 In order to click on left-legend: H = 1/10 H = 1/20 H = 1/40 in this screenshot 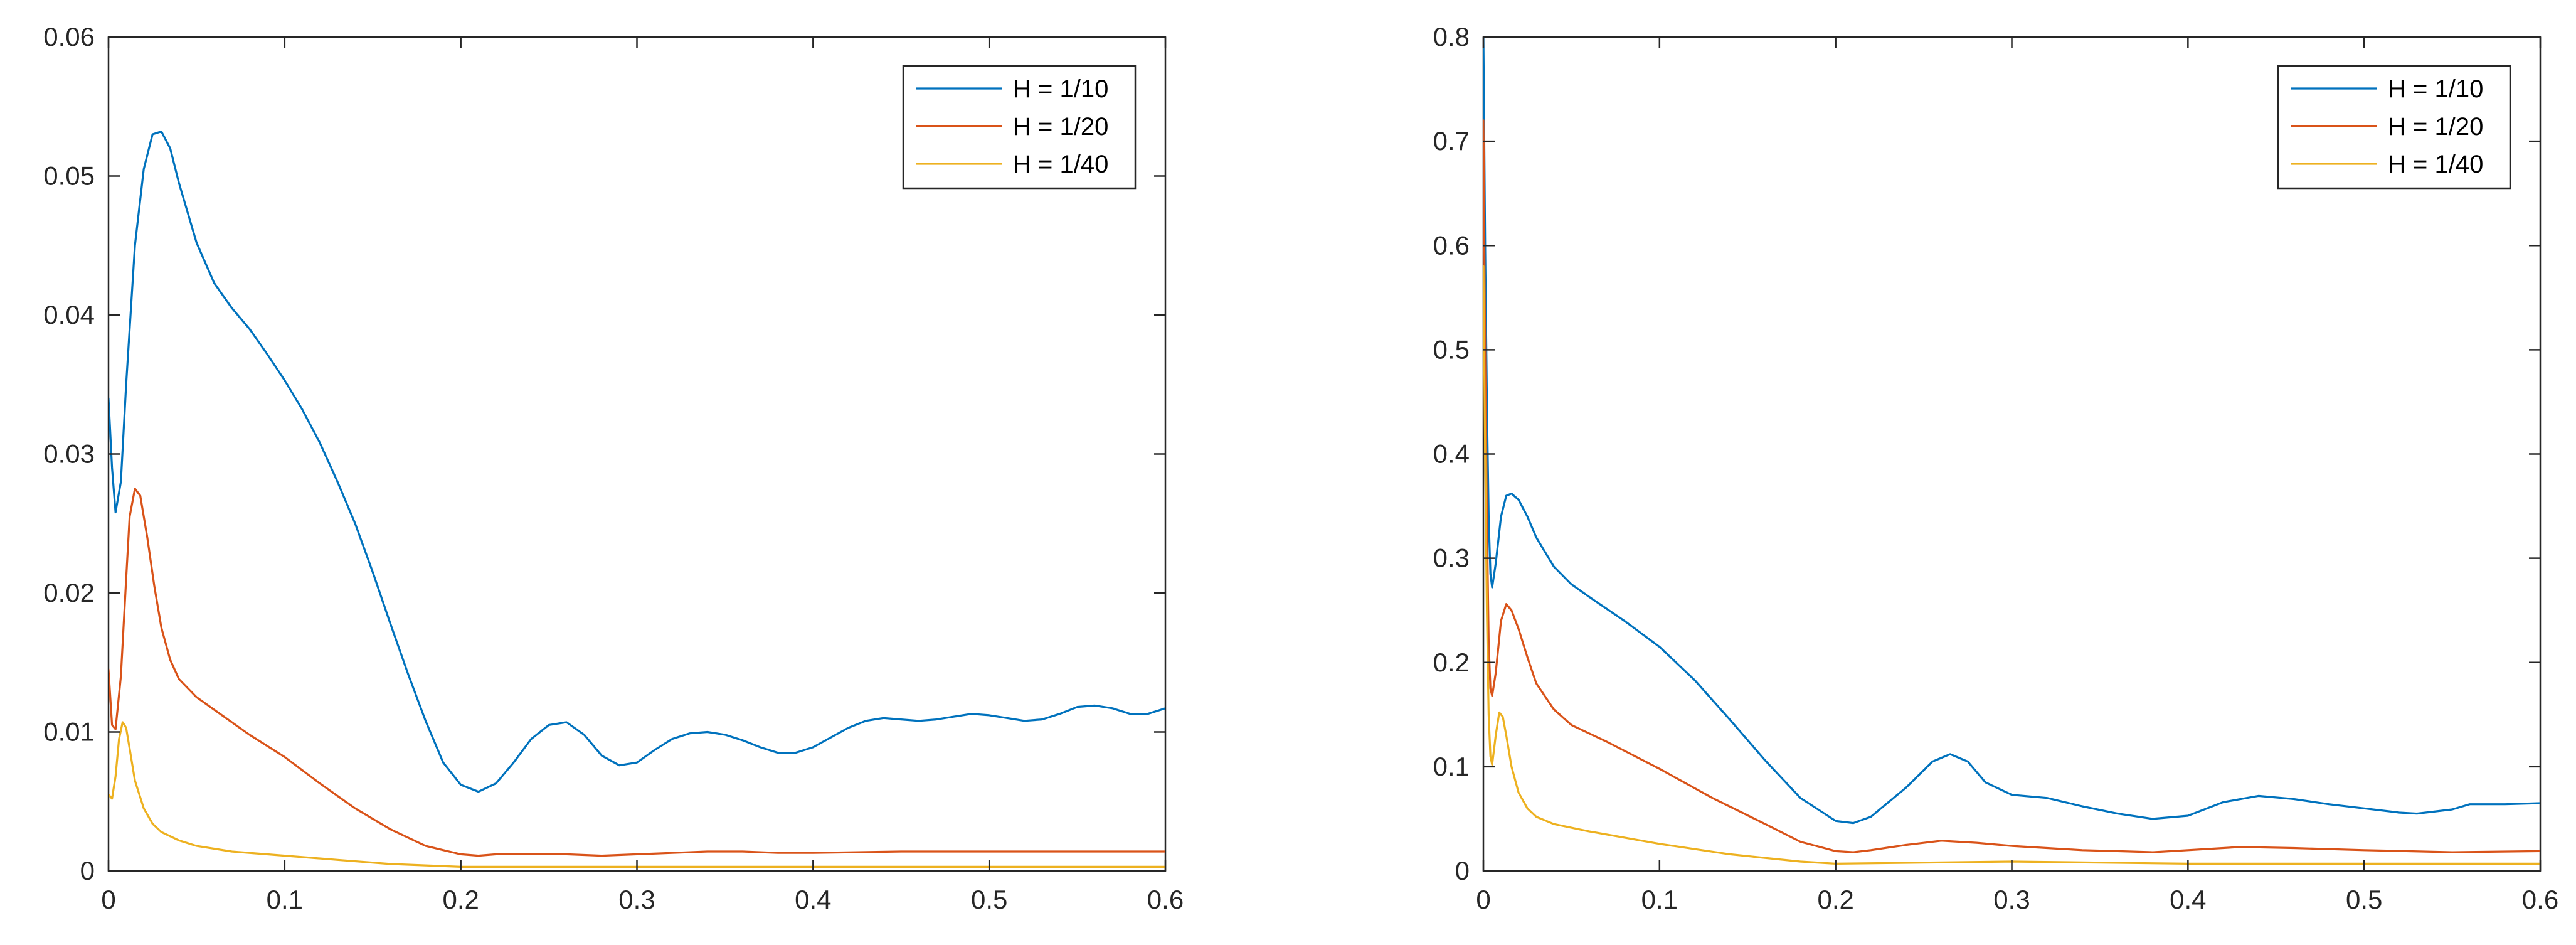, I will do `click(1019, 127)`.